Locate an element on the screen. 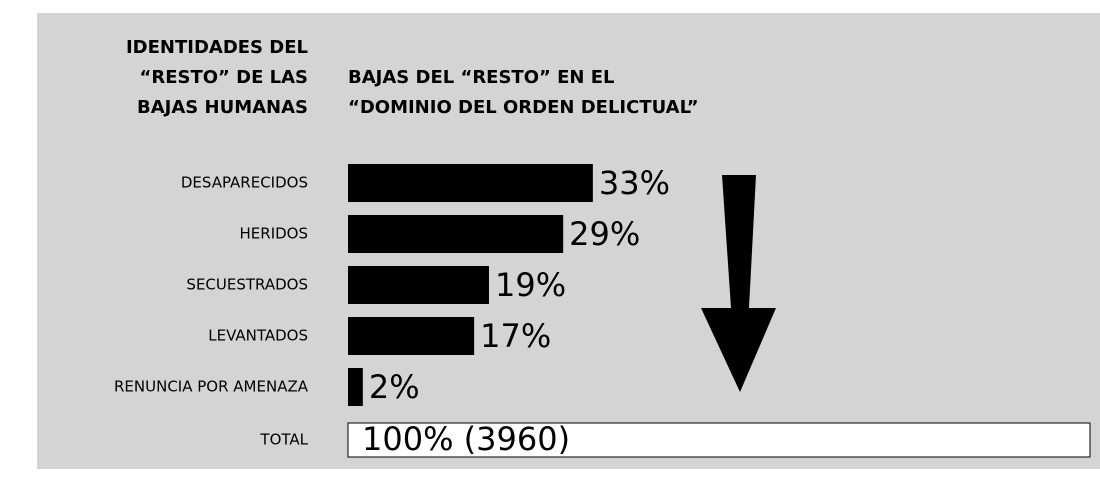 This screenshot has height=483, width=1100. category-label: HERIDOS is located at coordinates (274, 234).